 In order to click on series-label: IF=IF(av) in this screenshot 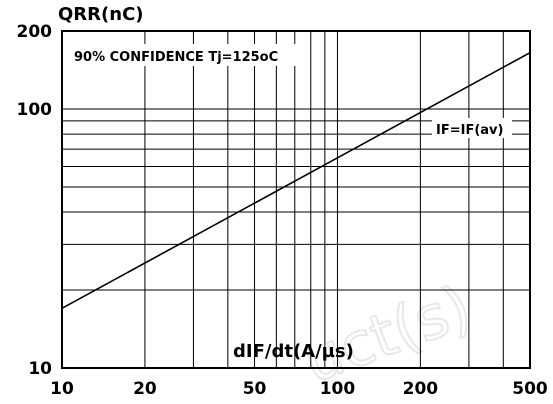, I will do `click(469, 130)`.